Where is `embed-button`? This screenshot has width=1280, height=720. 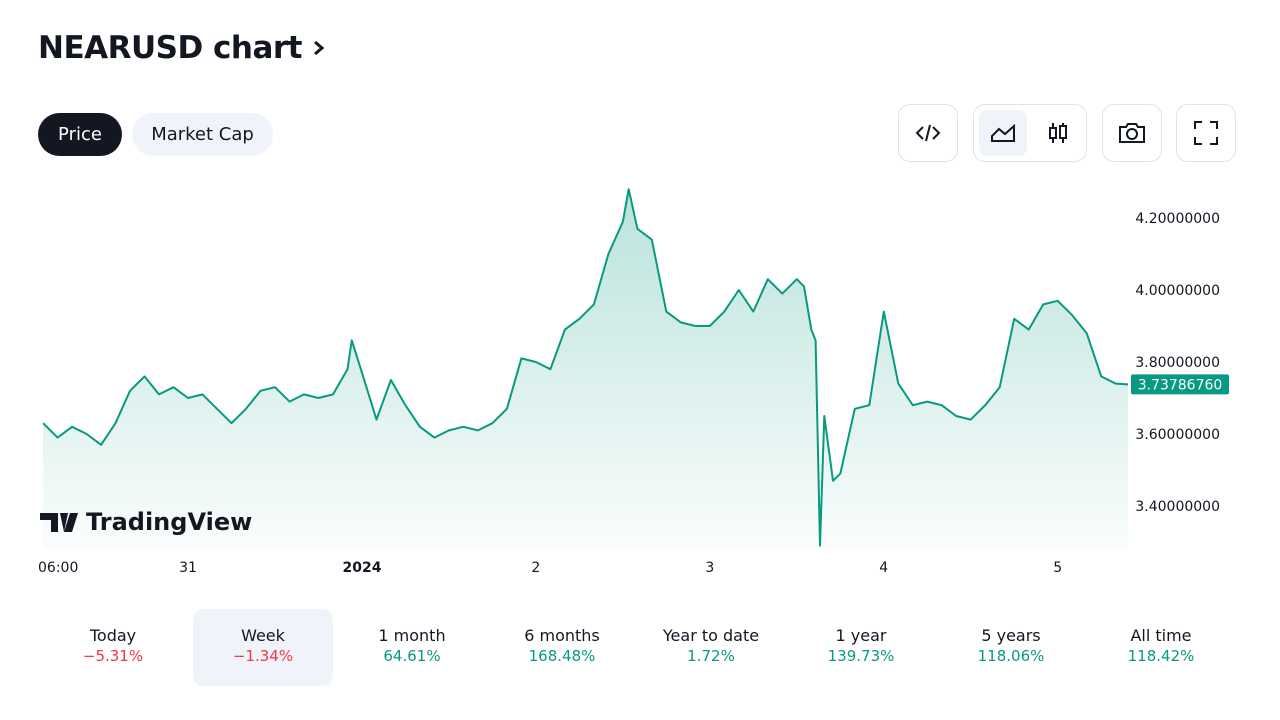
embed-button is located at coordinates (928, 133).